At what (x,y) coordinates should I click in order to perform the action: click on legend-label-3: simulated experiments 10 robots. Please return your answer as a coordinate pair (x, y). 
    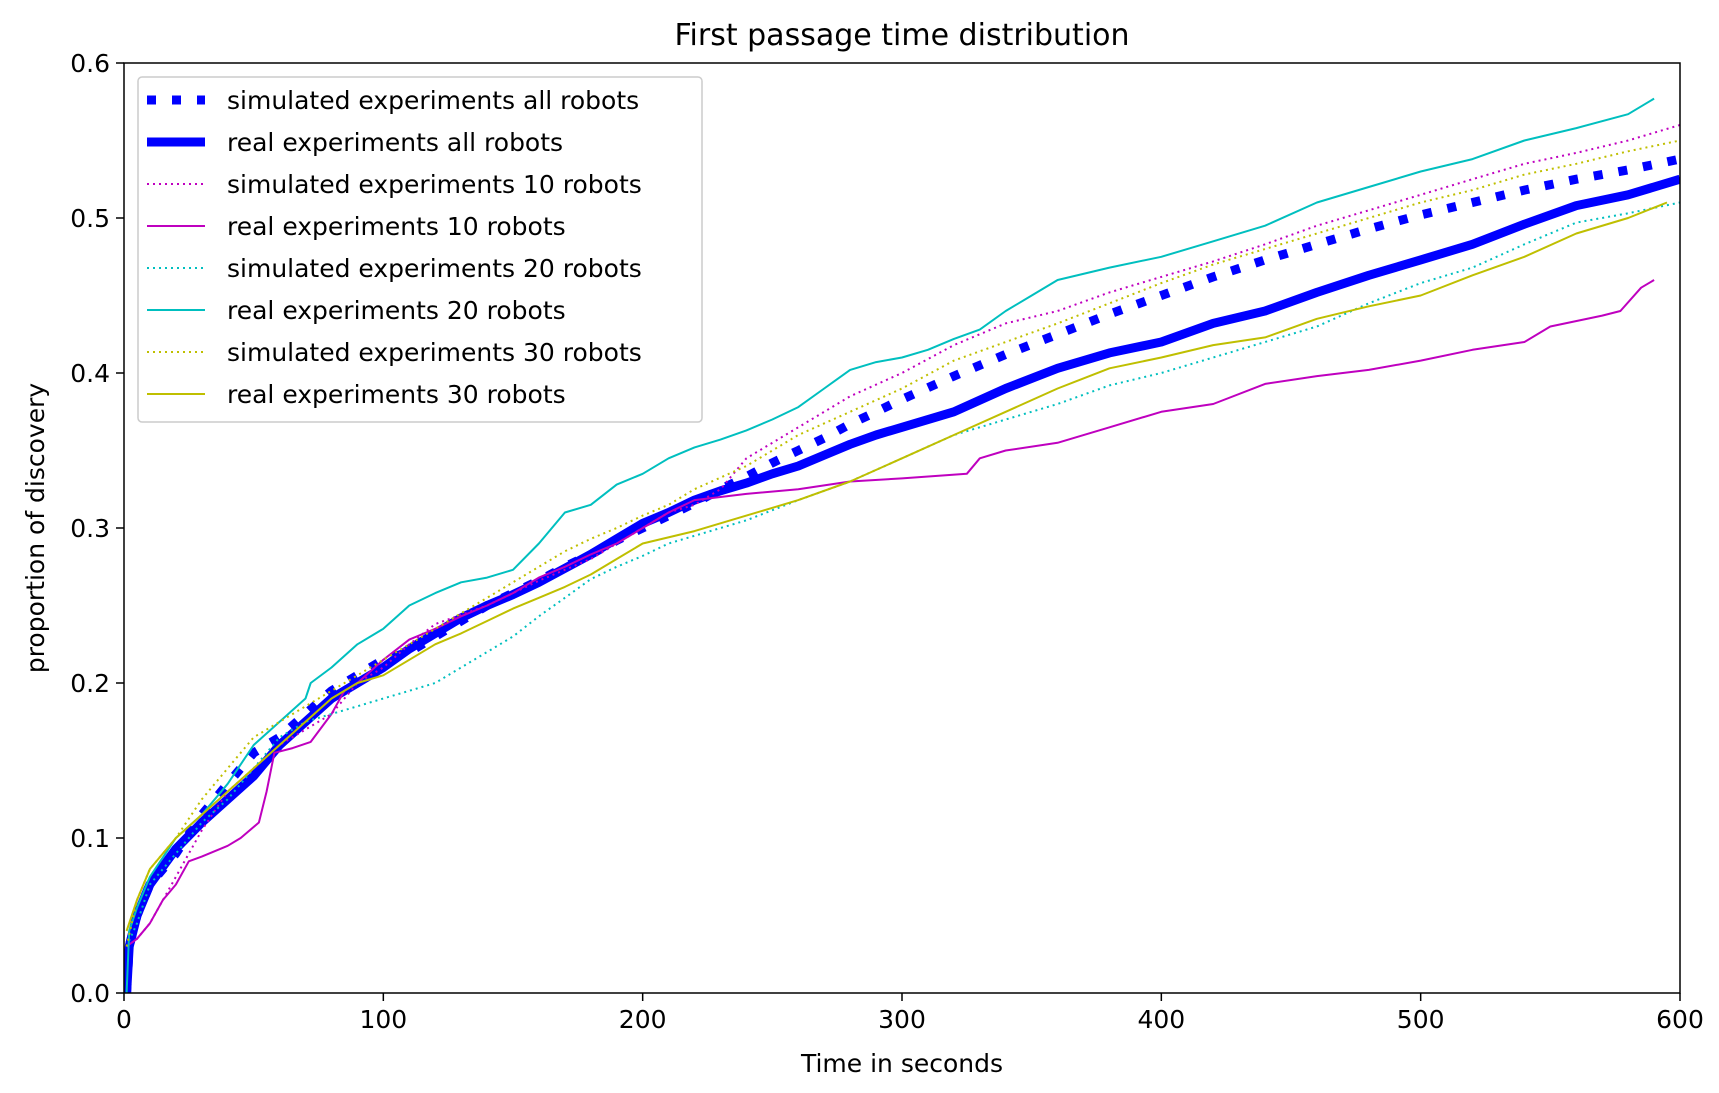
    Looking at the image, I should click on (434, 184).